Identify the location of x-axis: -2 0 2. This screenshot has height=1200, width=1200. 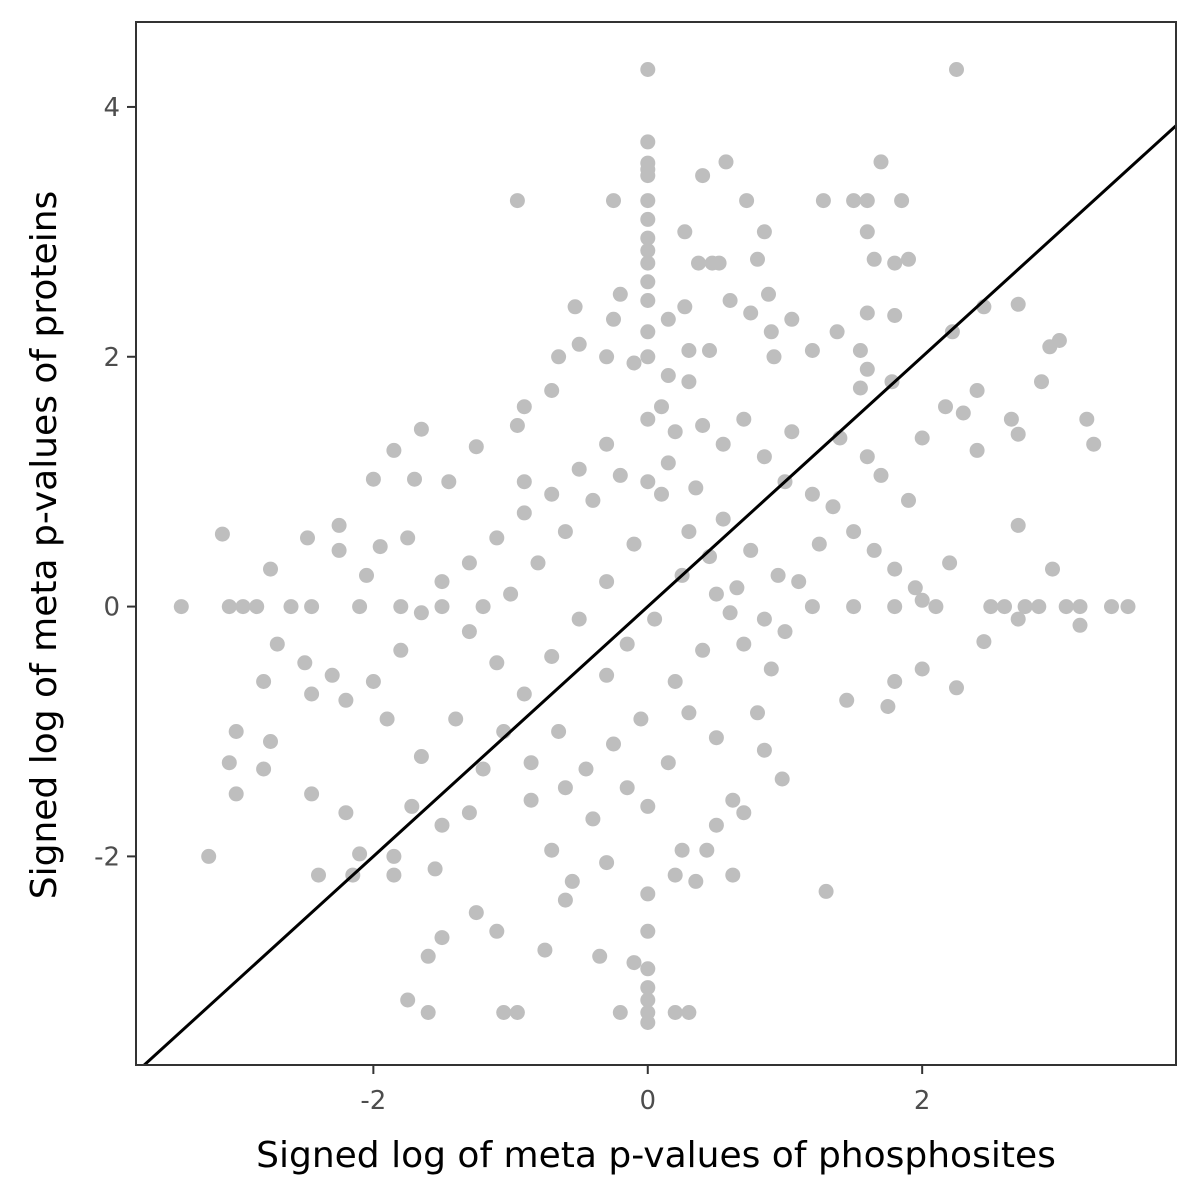
(645, 1090).